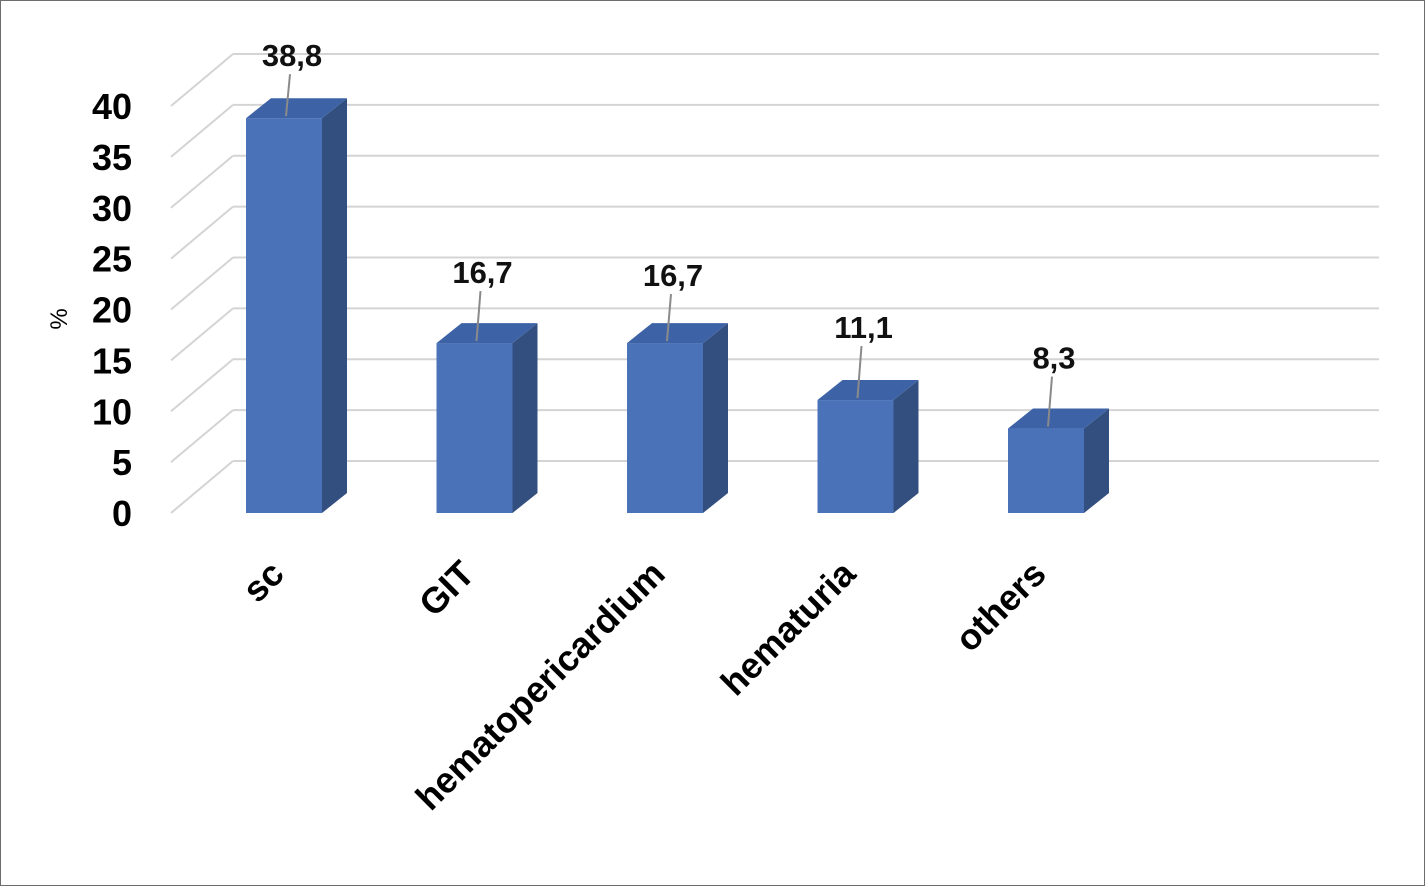 The image size is (1425, 887). I want to click on y-axis-ticks: 0 5 10 15 20 25 30 35 40, so click(112, 310).